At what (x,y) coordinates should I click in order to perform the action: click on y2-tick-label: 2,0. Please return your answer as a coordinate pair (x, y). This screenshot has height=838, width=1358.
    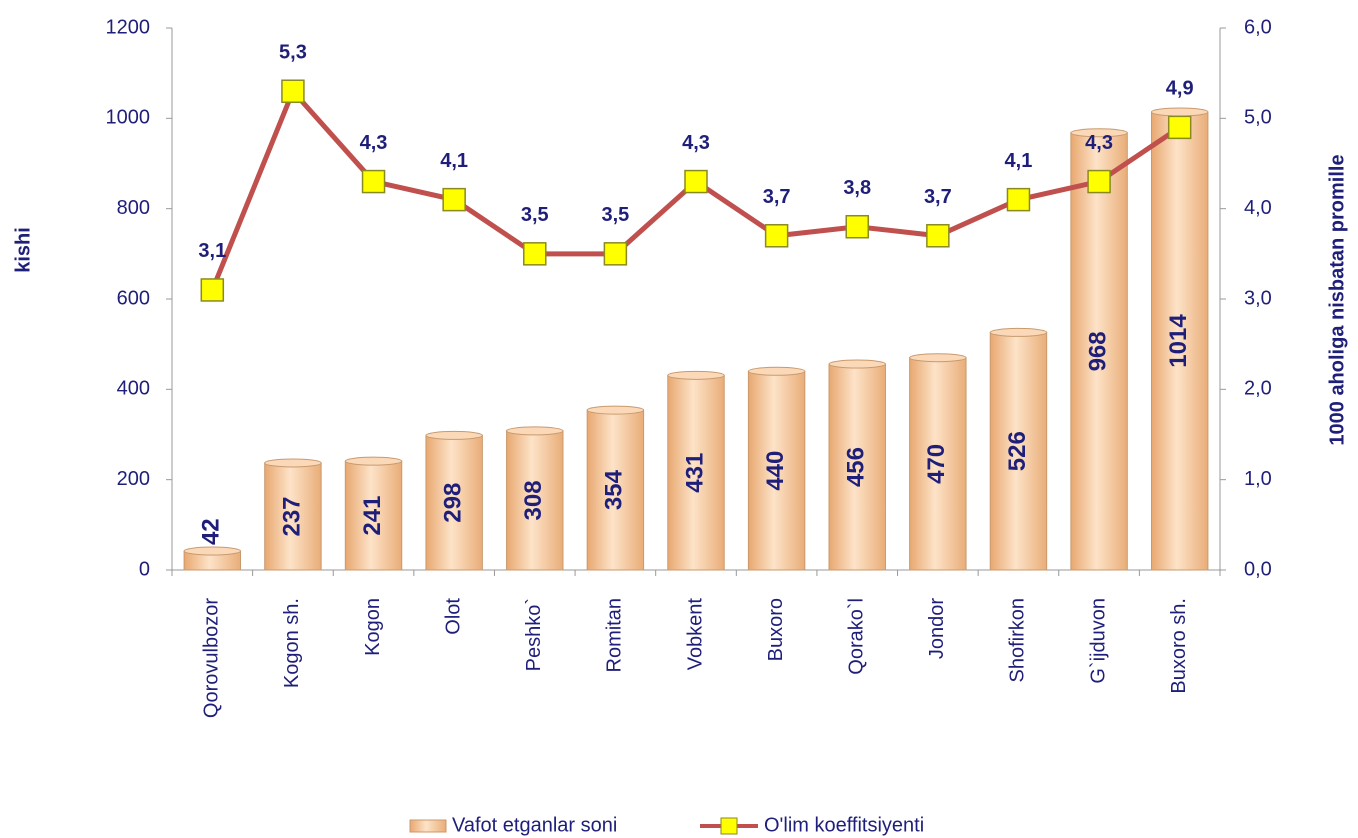
    Looking at the image, I should click on (1258, 389).